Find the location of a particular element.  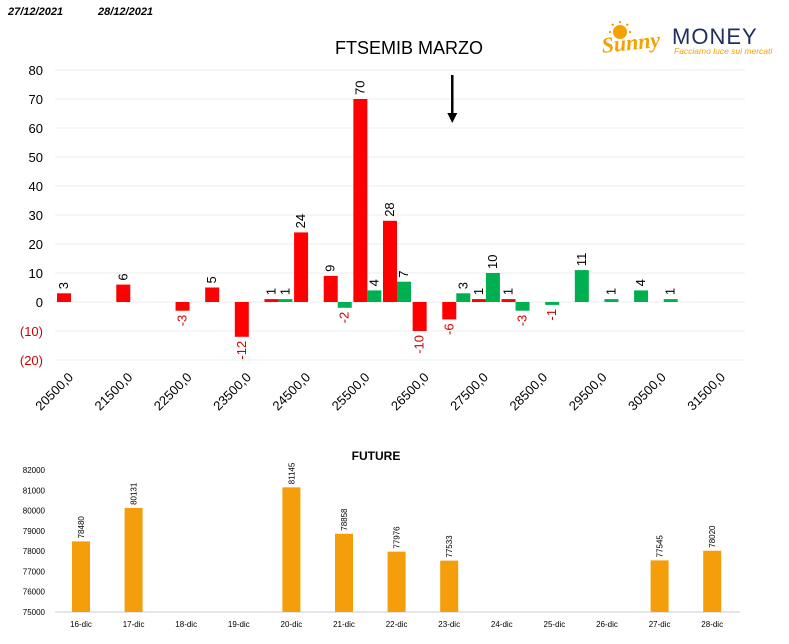

bar-data-label: 24 is located at coordinates (300, 221).